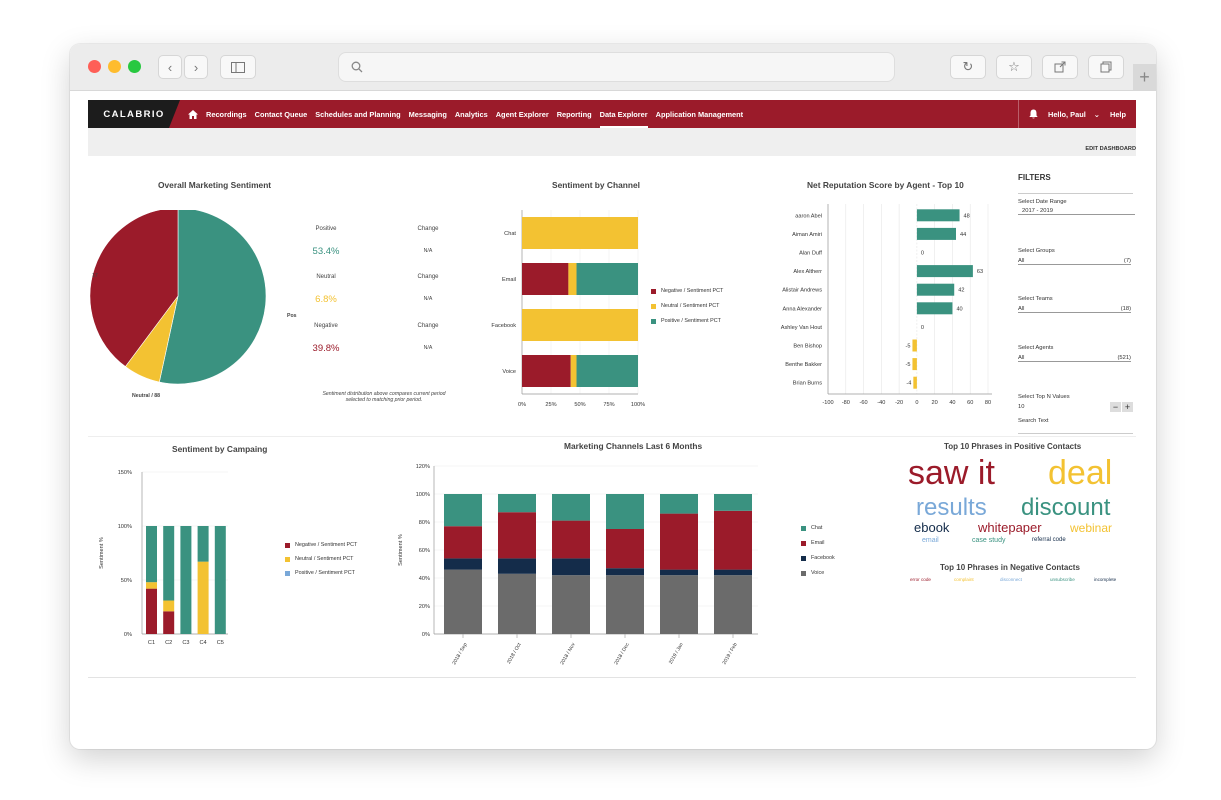 The width and height of the screenshot is (1221, 800). Describe the element at coordinates (146, 396) in the screenshot. I see `pie-label-neutral: Neutral / 88` at that location.